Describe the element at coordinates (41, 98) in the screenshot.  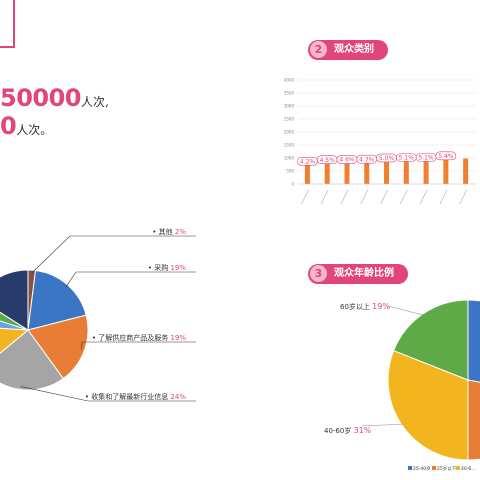
I see `header-number-1: 50000` at that location.